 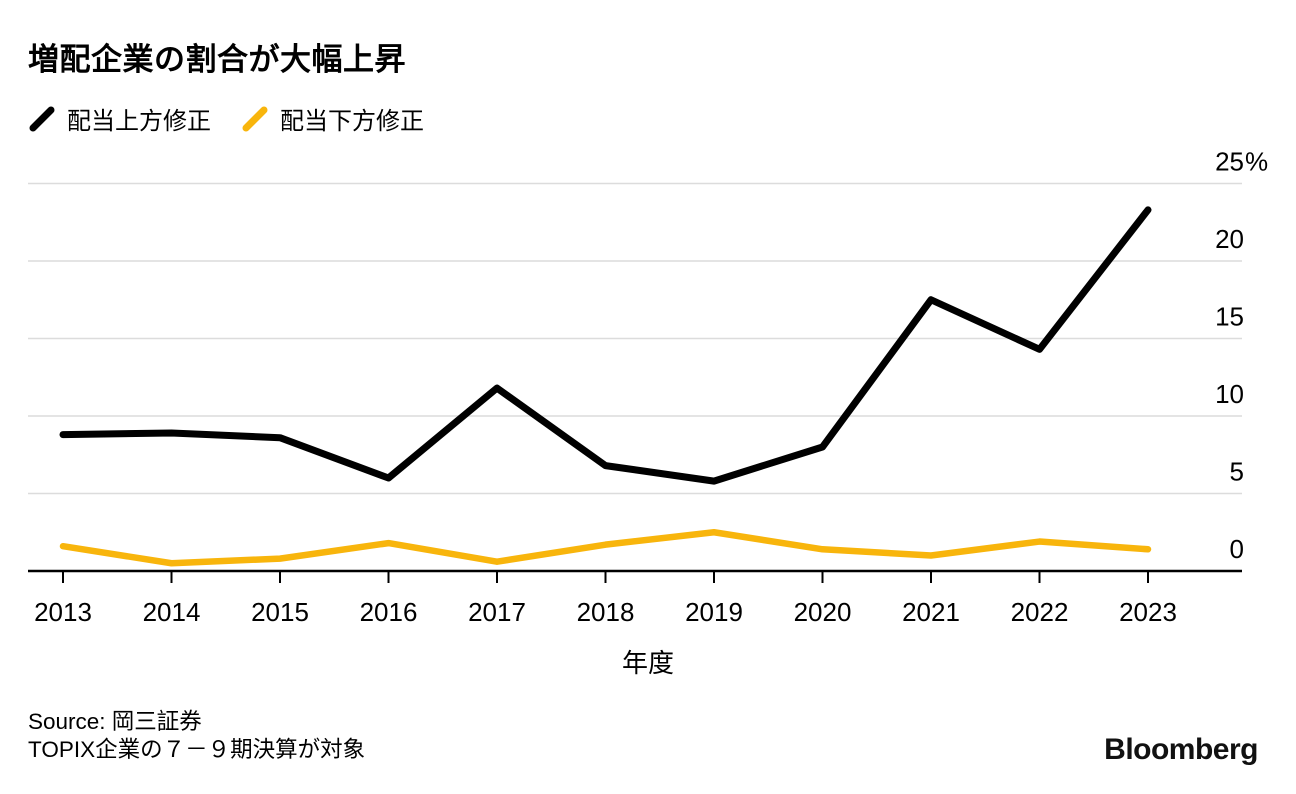 I want to click on legend-label-down-revision: 配当下方修正, so click(x=352, y=121).